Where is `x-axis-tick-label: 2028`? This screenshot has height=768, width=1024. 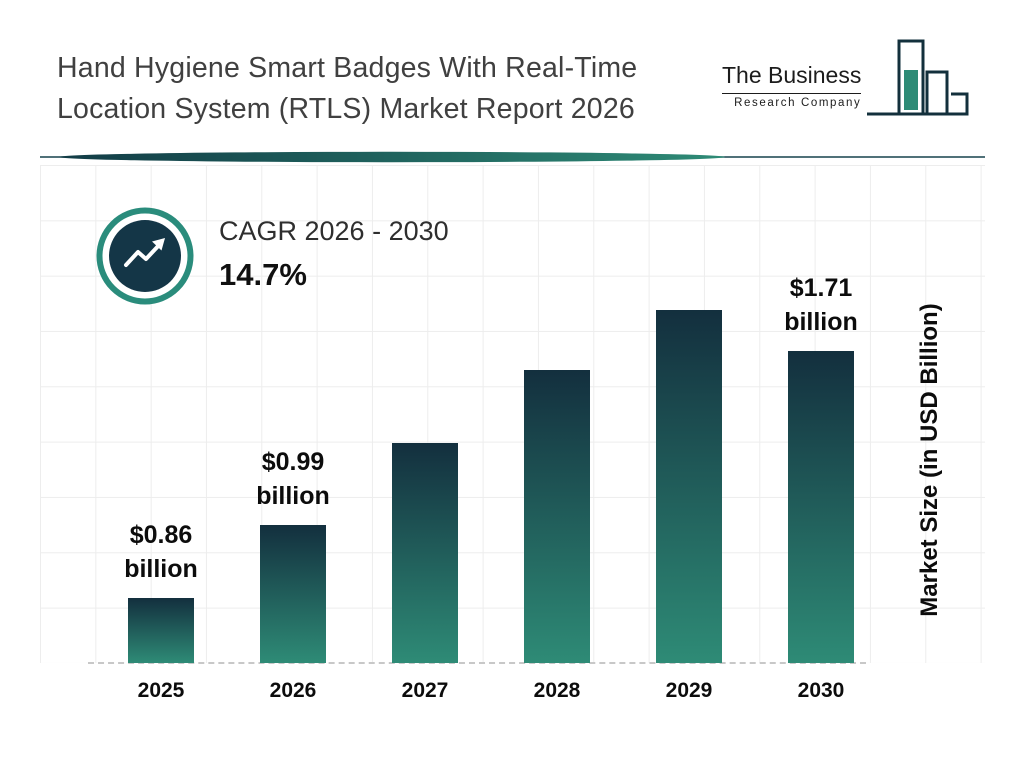 x-axis-tick-label: 2028 is located at coordinates (557, 690).